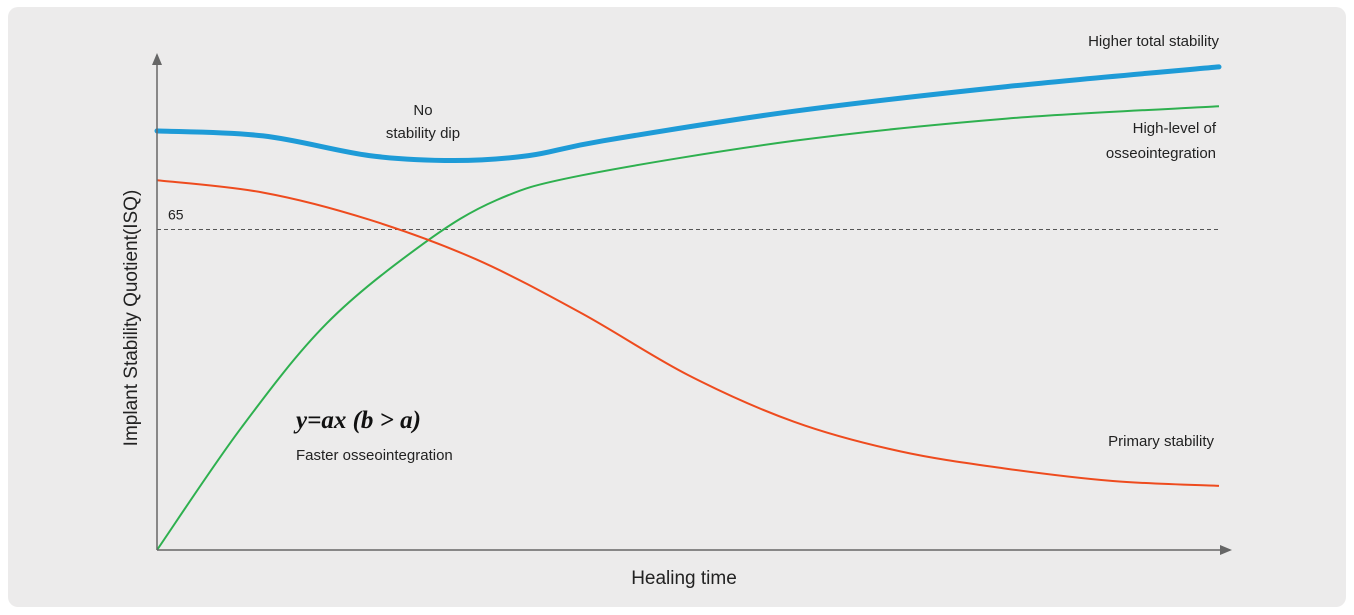 Image resolution: width=1354 pixels, height=615 pixels. What do you see at coordinates (422, 110) in the screenshot?
I see `dip-annotation-line1: No` at bounding box center [422, 110].